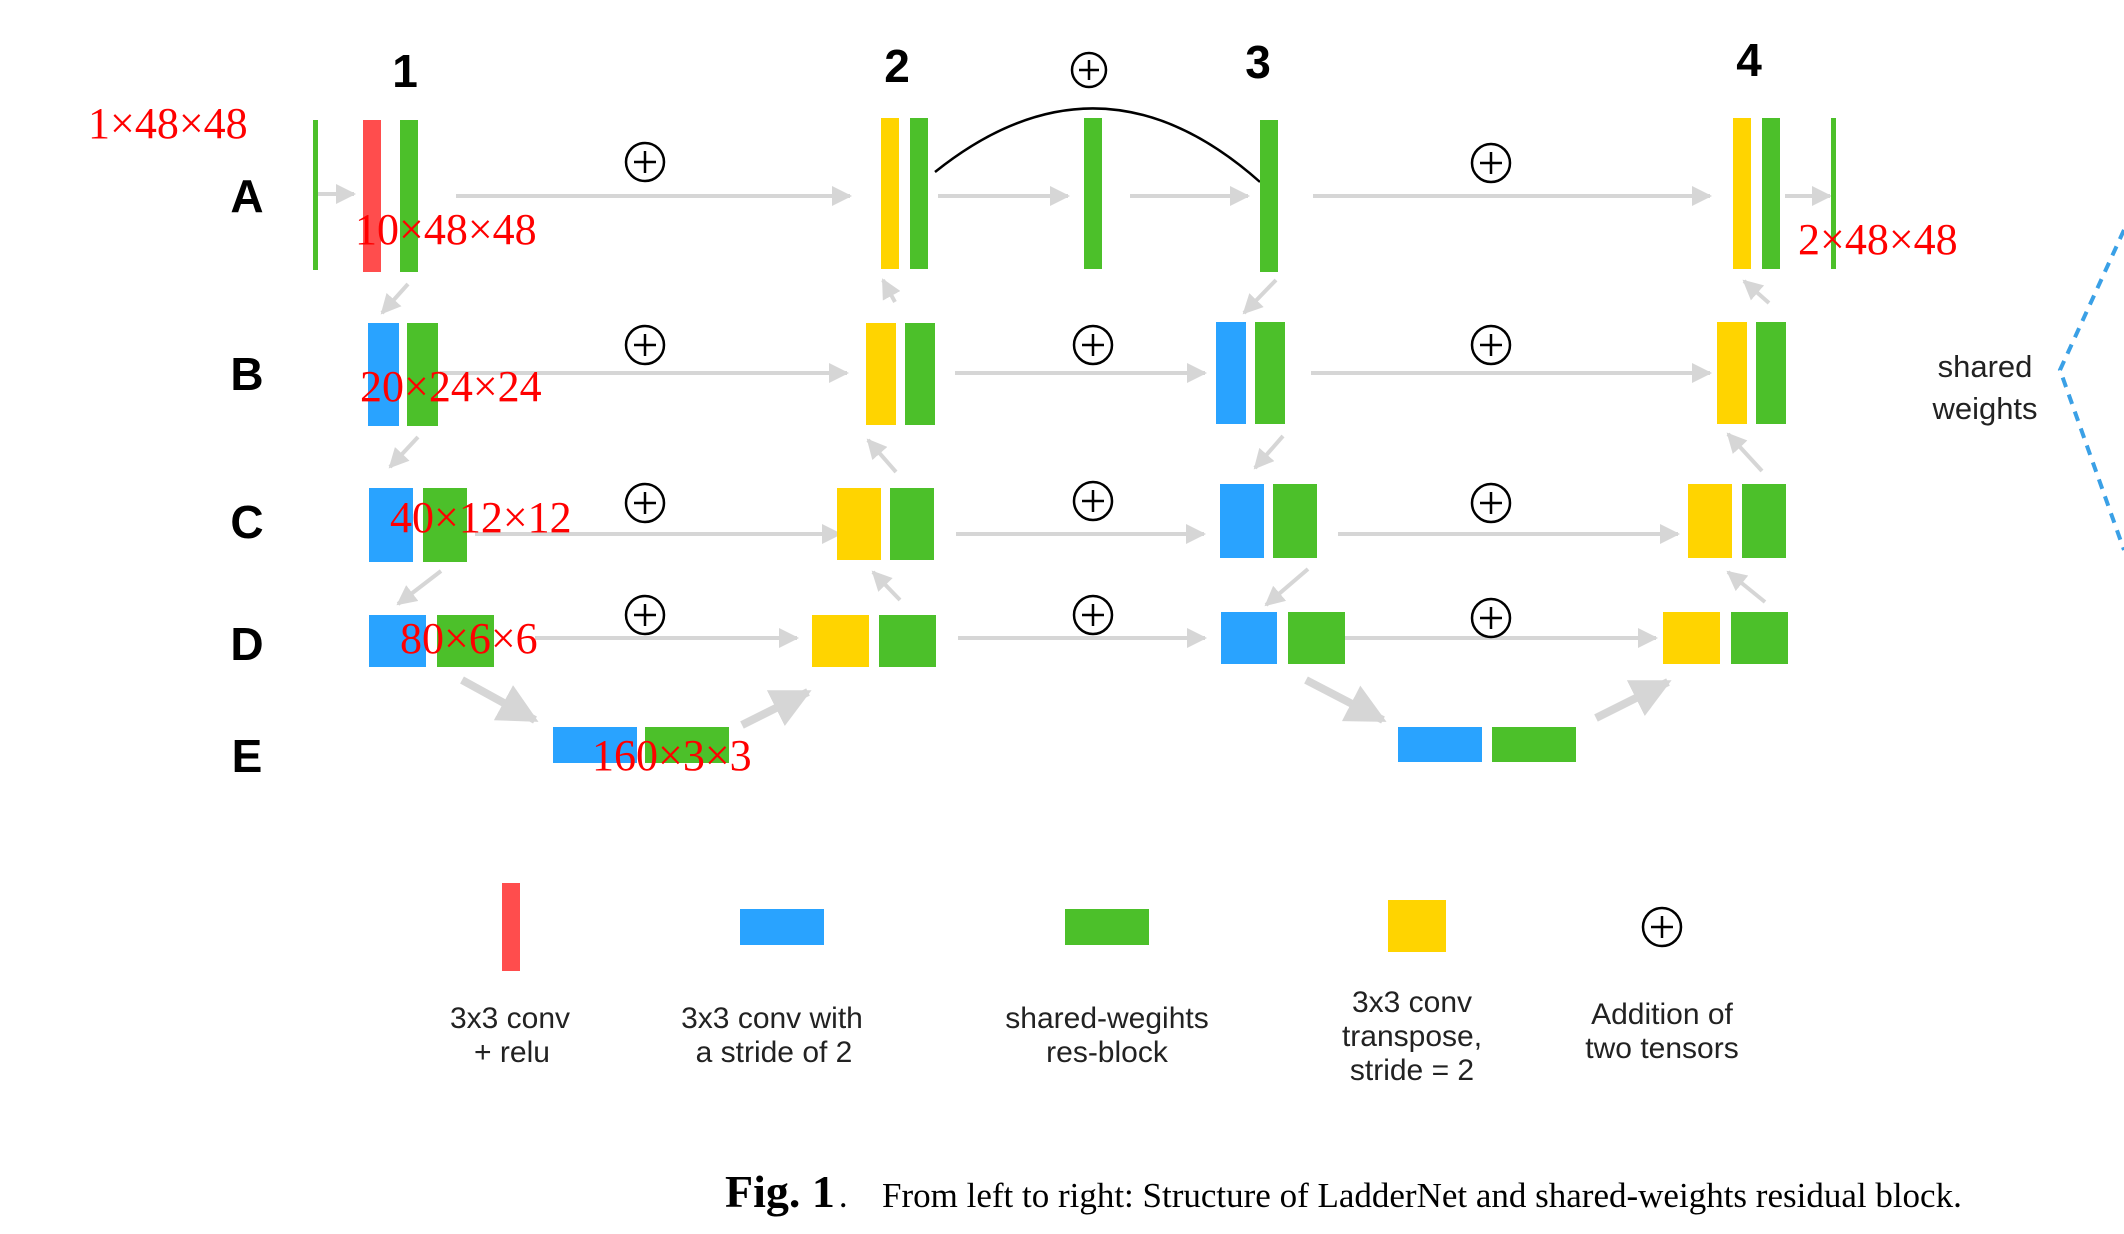  I want to click on stride-conv-d1, so click(397, 641).